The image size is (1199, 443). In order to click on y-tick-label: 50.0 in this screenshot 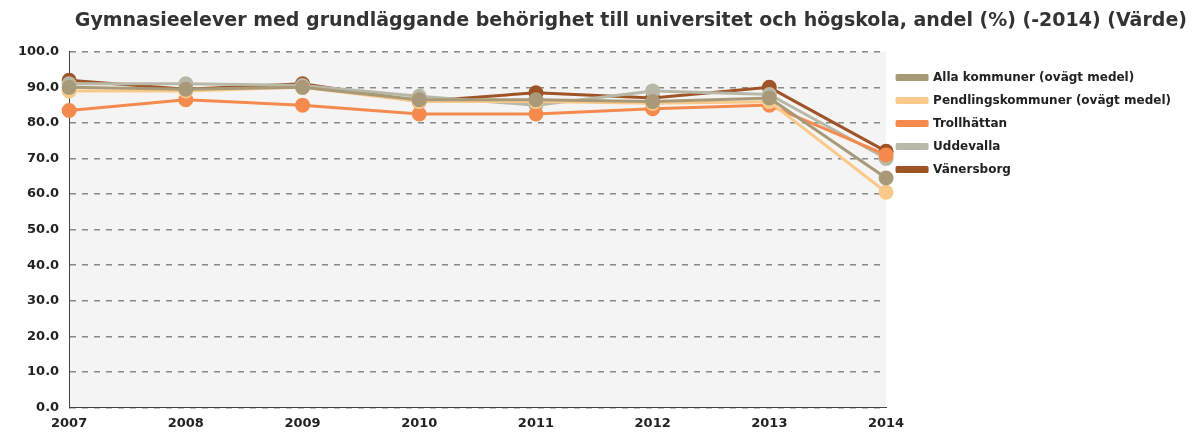, I will do `click(43, 228)`.